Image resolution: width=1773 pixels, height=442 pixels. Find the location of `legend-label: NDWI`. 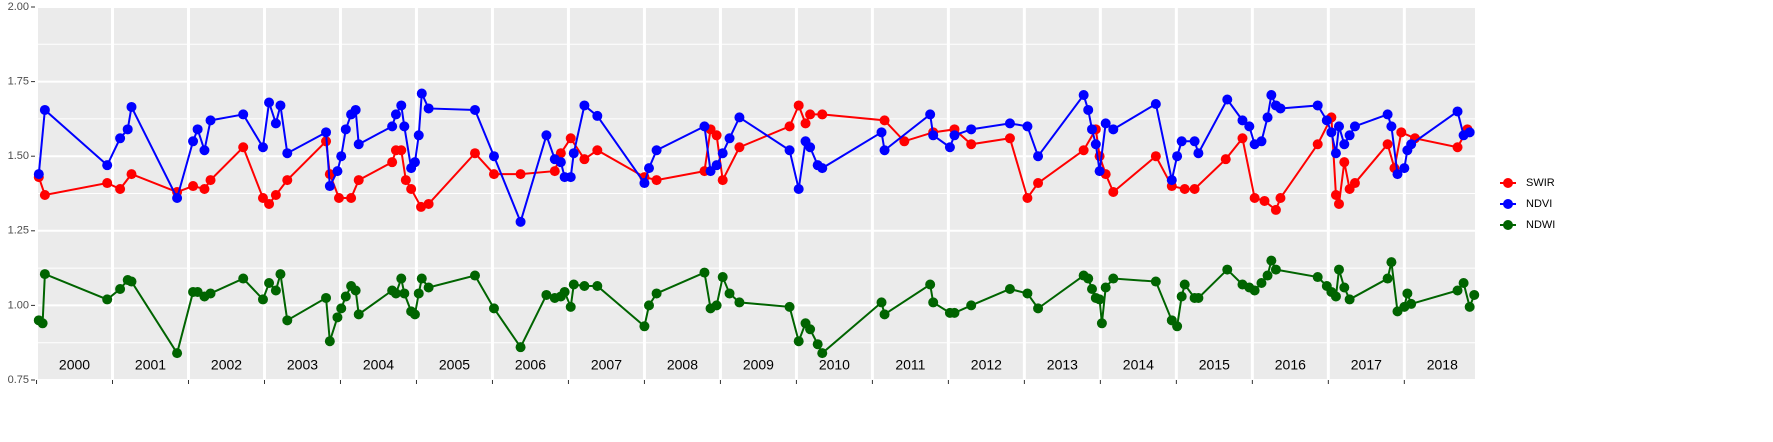

legend-label: NDWI is located at coordinates (1540, 225).